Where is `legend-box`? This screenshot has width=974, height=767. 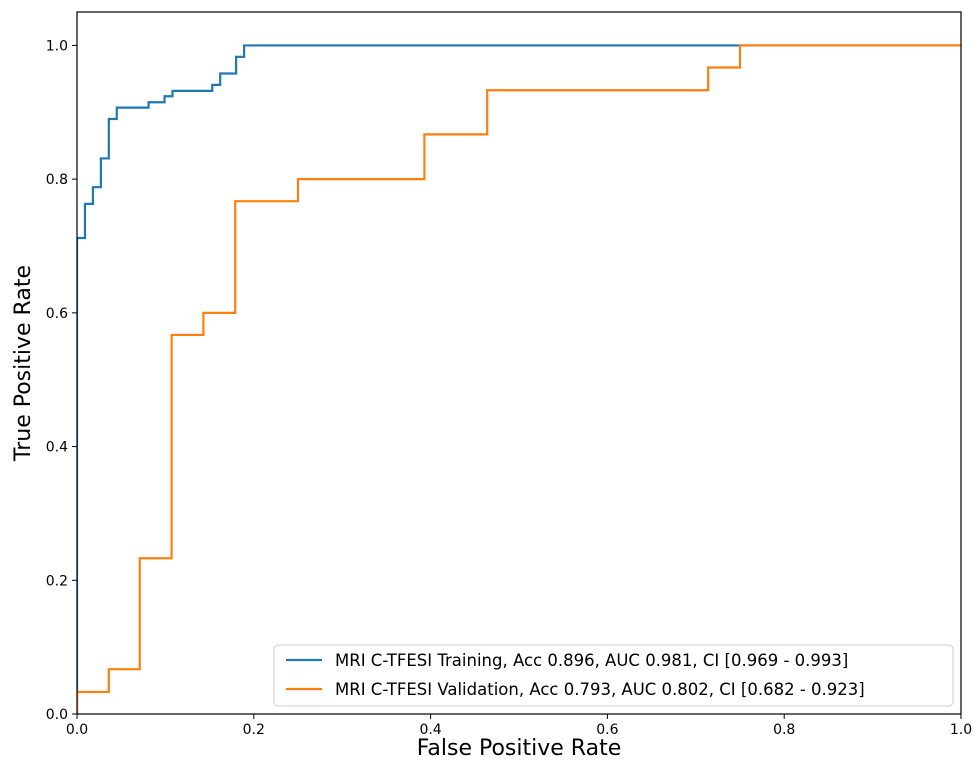
legend-box is located at coordinates (613, 675).